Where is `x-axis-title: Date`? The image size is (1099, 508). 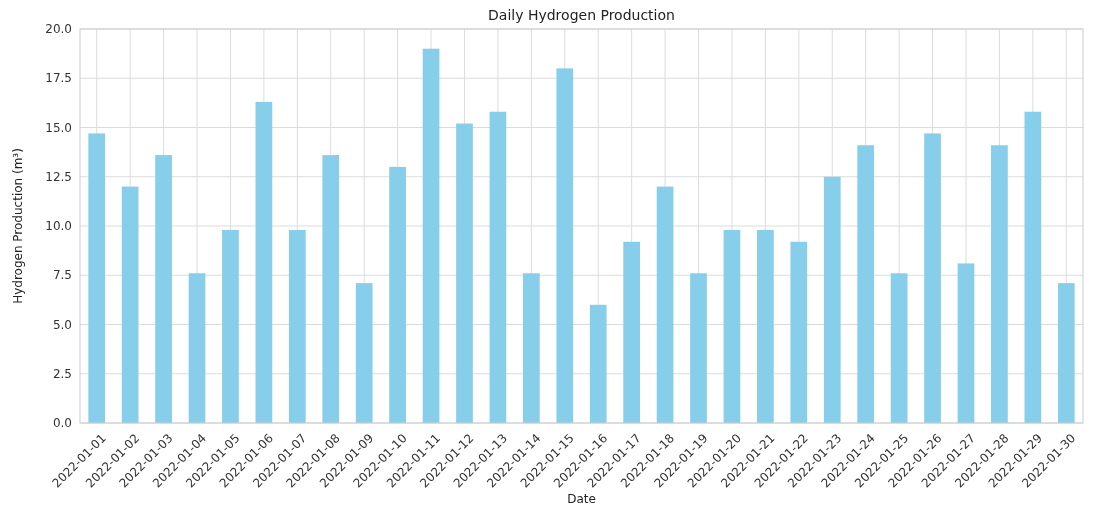 x-axis-title: Date is located at coordinates (581, 499).